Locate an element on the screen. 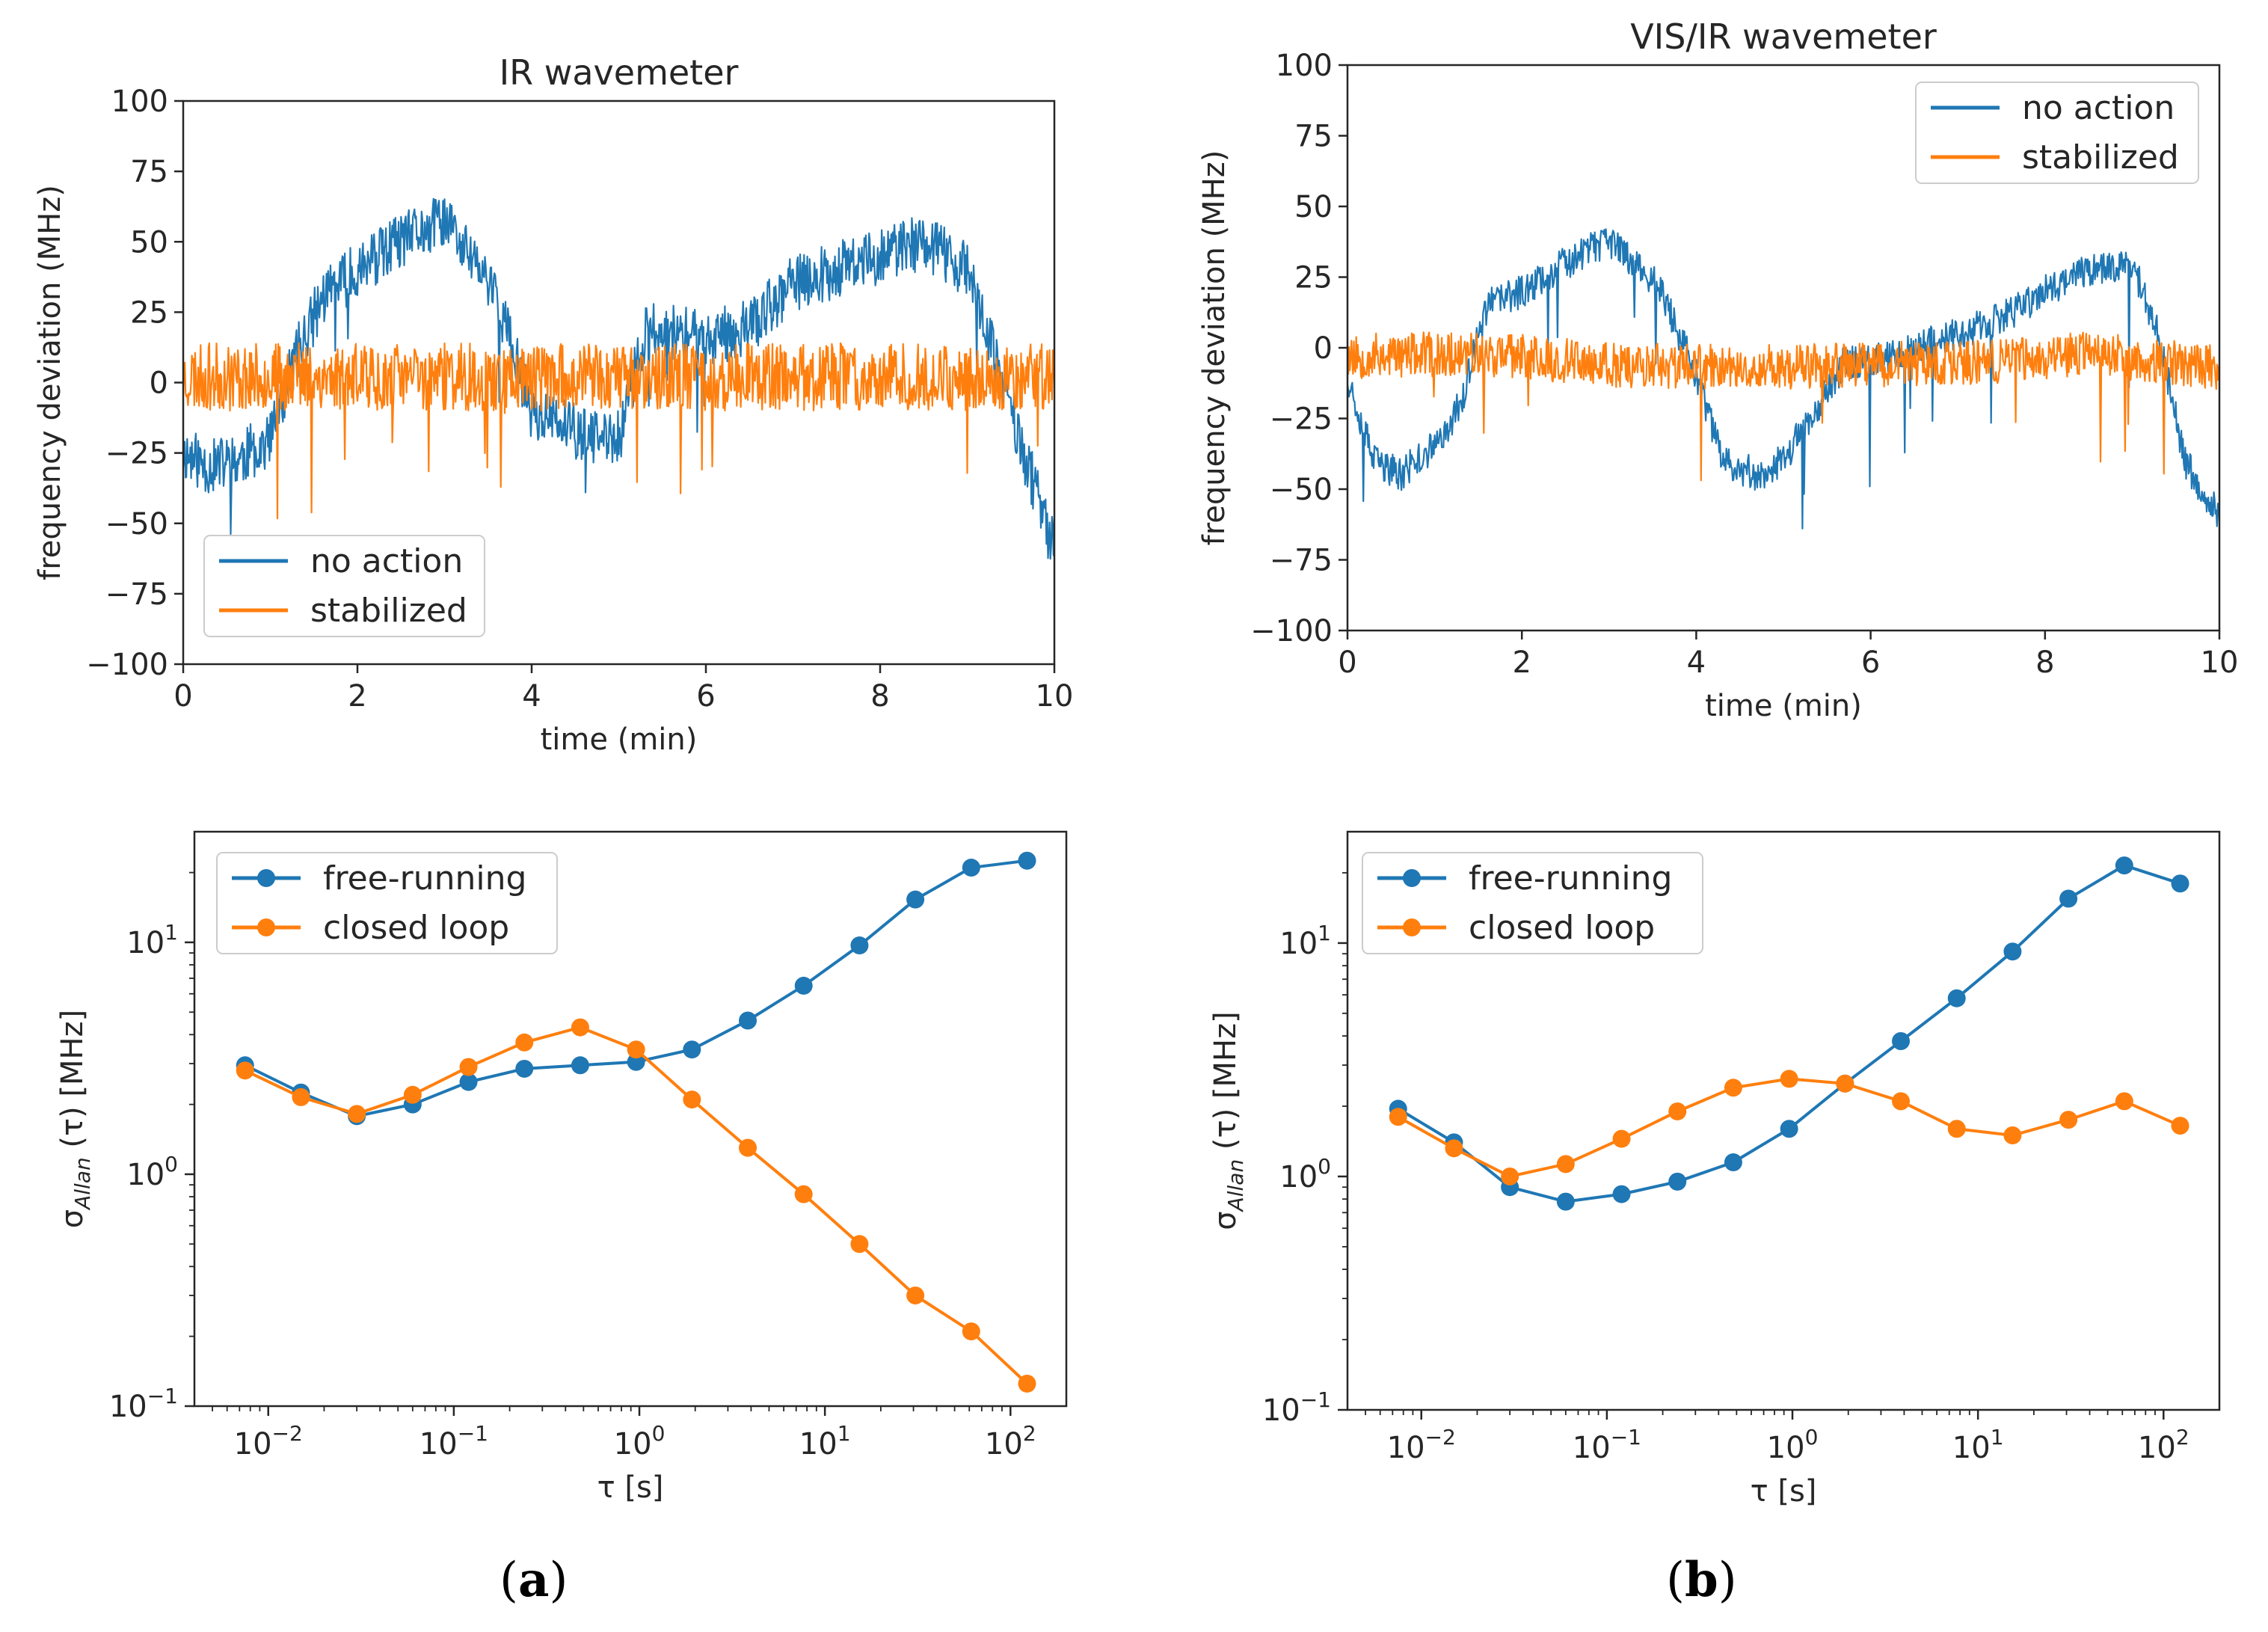  x-tick-label: 6 is located at coordinates (1870, 662).